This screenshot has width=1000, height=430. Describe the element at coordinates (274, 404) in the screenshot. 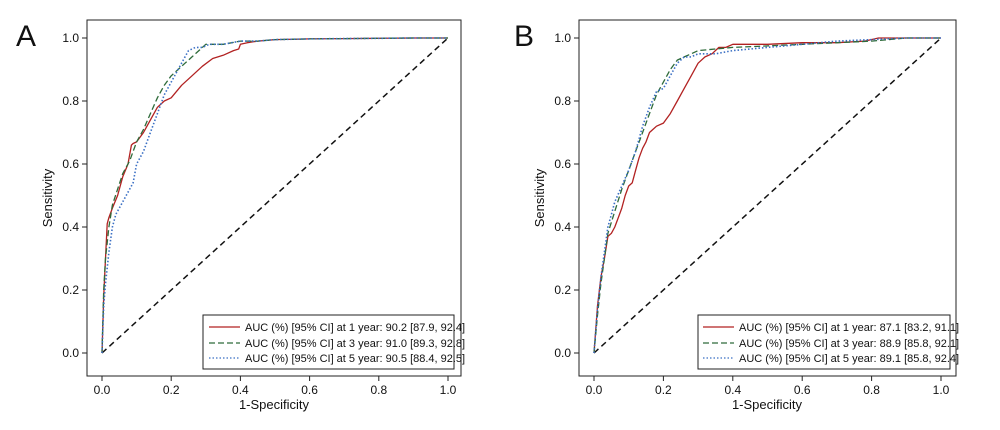

I see `x-axis-title-a: 1-Specificity` at that location.